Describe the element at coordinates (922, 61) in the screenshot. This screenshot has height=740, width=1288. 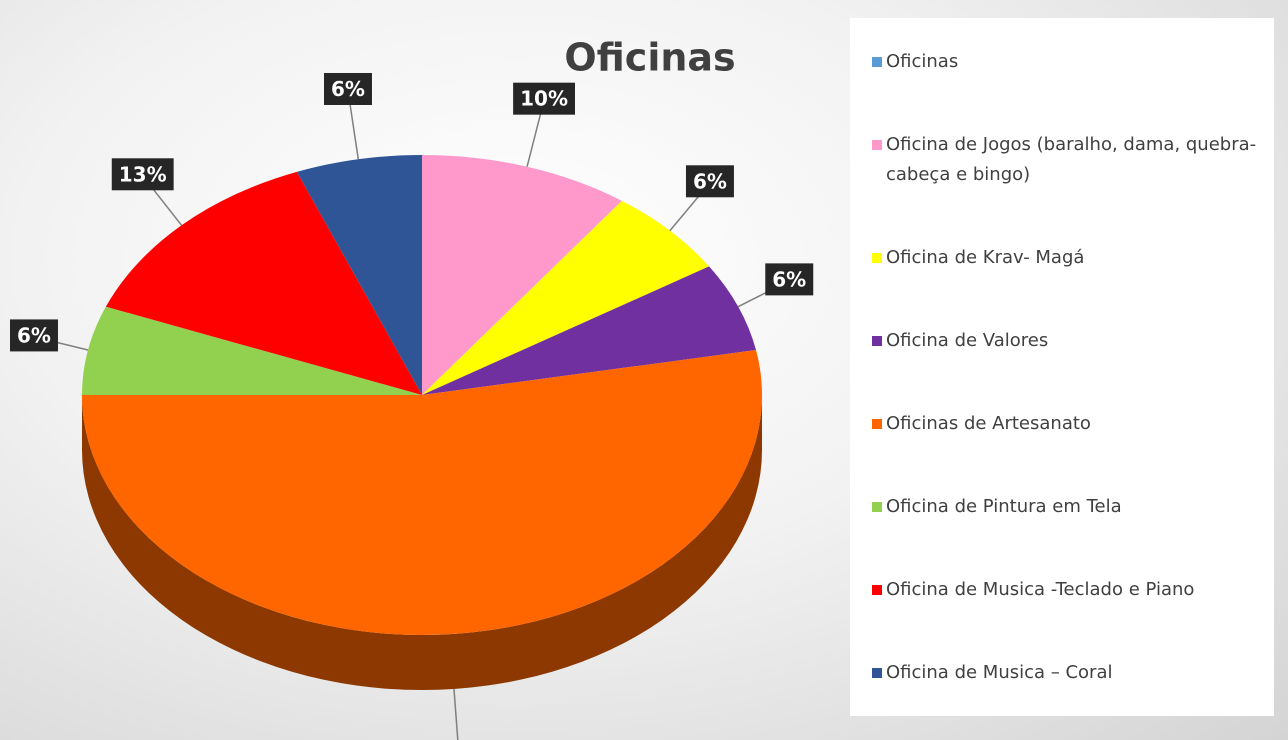
I see `legend-label: Oficinas` at that location.